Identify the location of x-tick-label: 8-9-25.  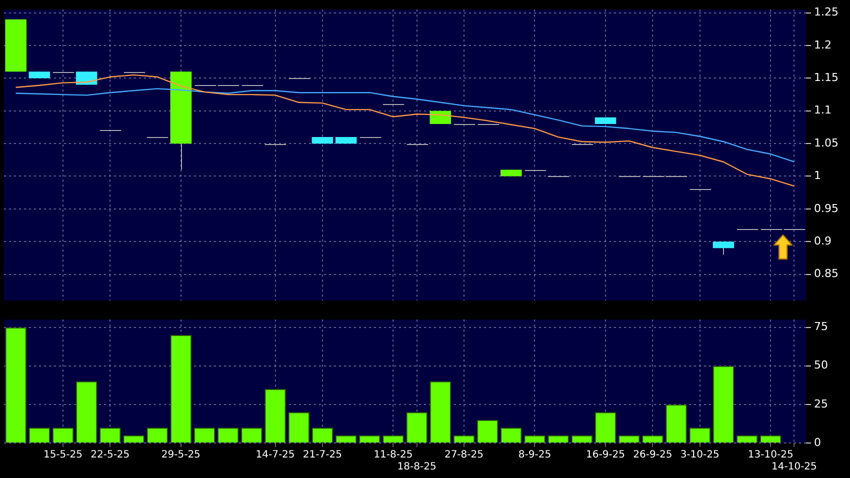
(535, 455).